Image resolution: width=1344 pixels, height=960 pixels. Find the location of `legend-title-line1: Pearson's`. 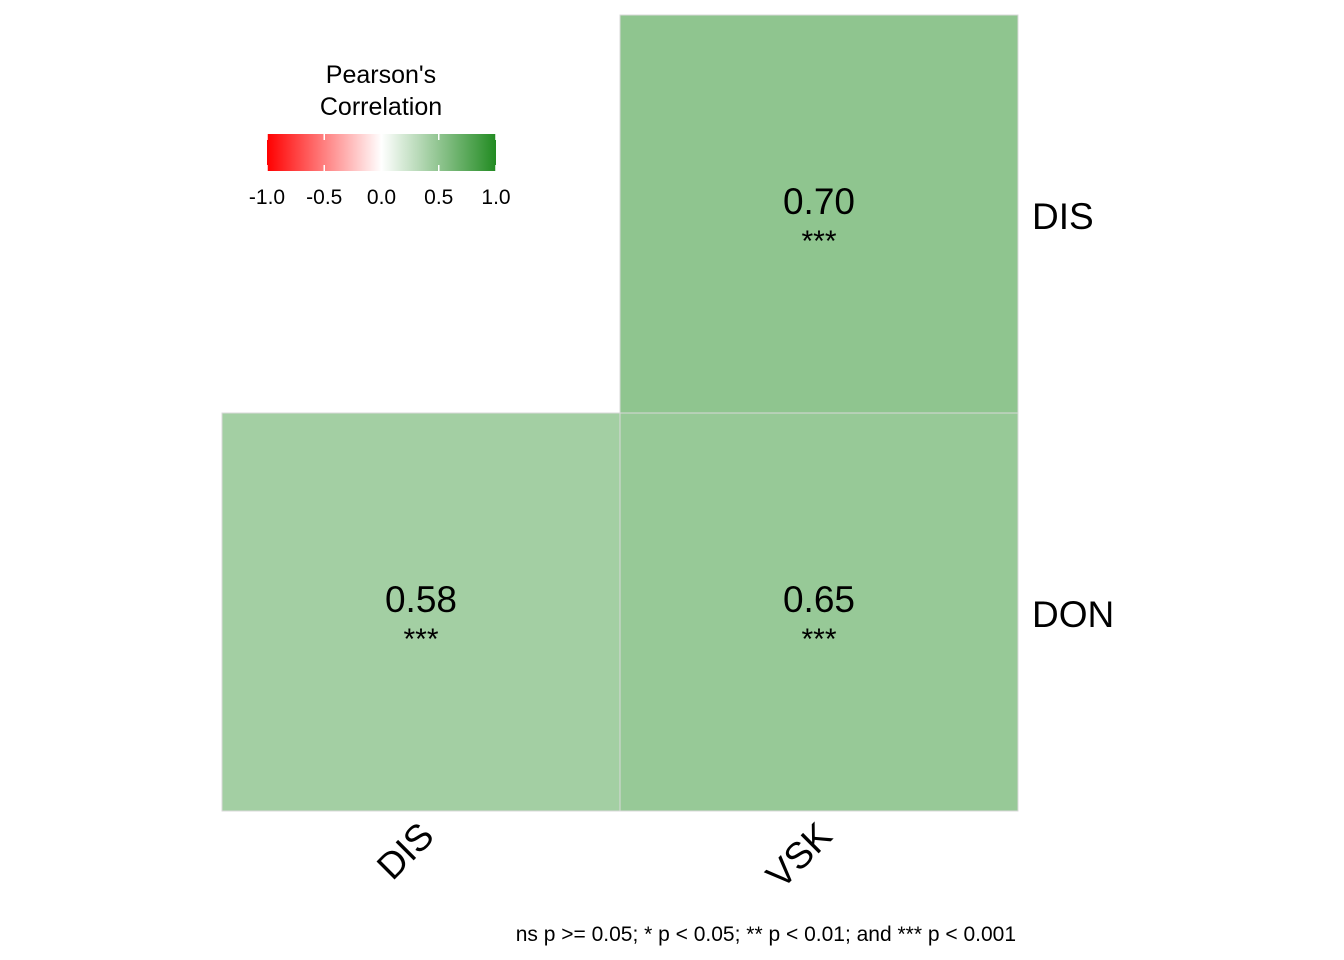

legend-title-line1: Pearson's is located at coordinates (381, 75).